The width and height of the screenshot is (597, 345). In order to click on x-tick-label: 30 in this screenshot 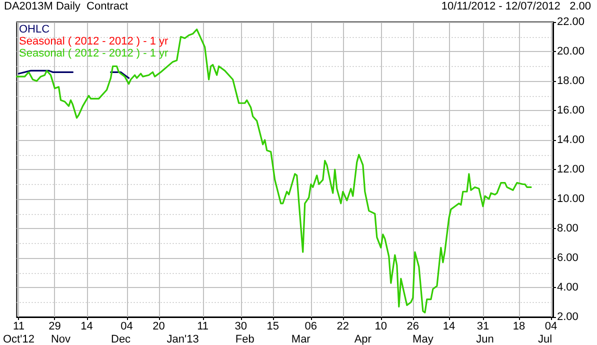, I will do `click(240, 326)`.